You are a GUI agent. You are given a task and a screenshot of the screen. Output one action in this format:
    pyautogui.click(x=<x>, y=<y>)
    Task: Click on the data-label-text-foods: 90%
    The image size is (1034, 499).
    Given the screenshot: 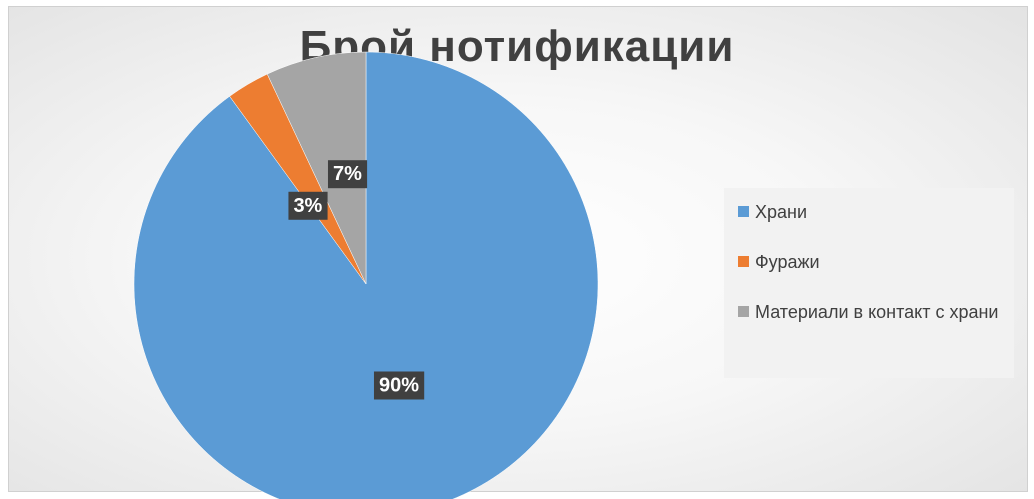 What is the action you would take?
    pyautogui.click(x=399, y=385)
    